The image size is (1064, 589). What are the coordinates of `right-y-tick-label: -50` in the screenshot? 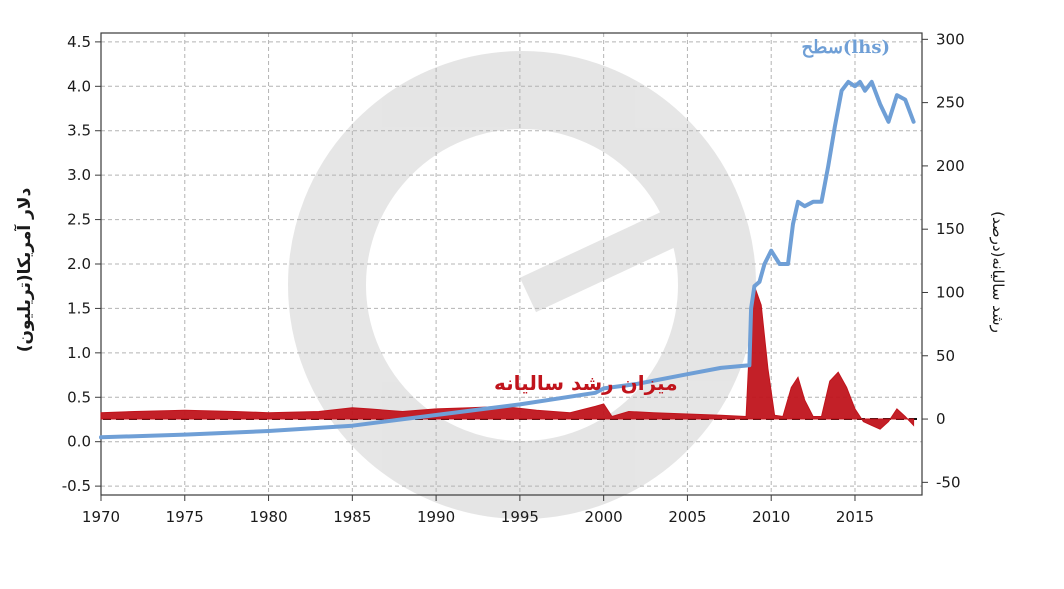 It's located at (948, 482).